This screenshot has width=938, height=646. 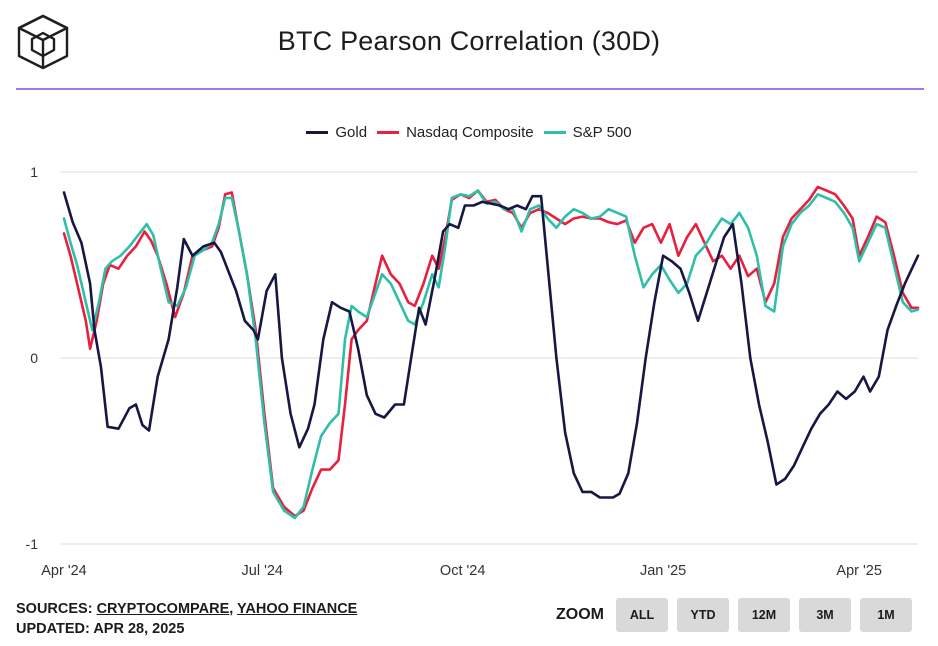 What do you see at coordinates (297, 609) in the screenshot?
I see `source-link-yahoo-finance: YAHOO FINANCE` at bounding box center [297, 609].